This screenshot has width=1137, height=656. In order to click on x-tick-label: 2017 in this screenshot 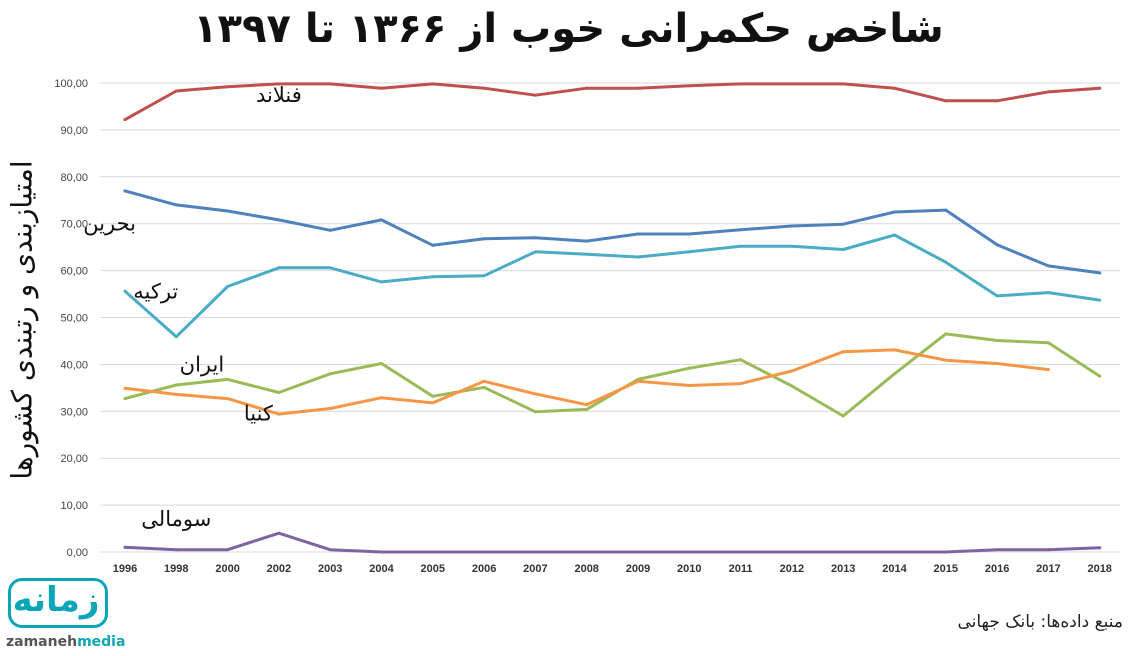, I will do `click(1048, 569)`.